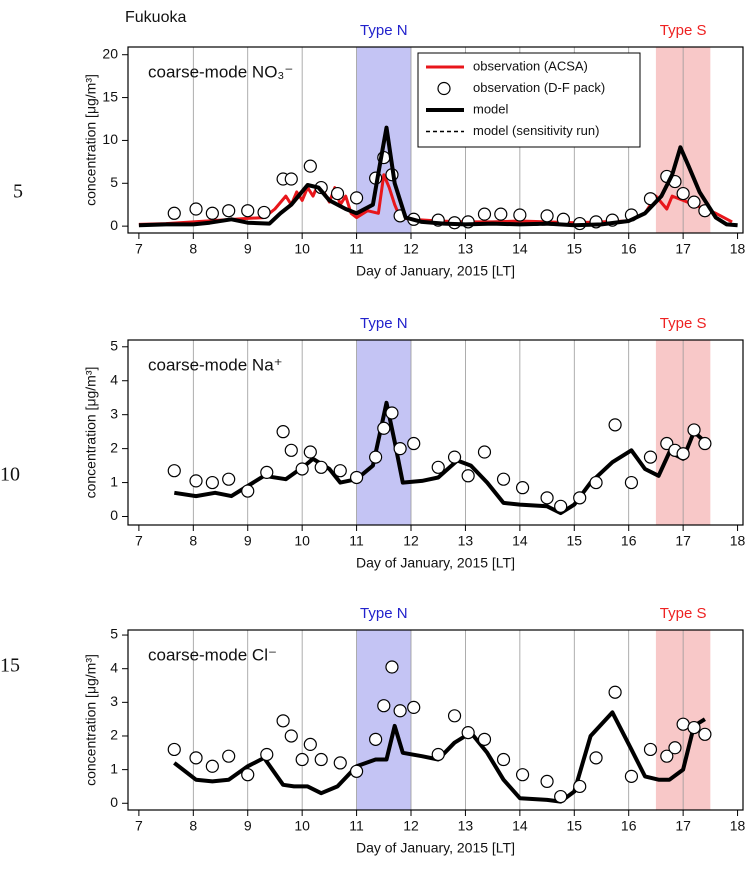 This screenshot has width=751, height=873. I want to click on x-tick-label: 12, so click(411, 249).